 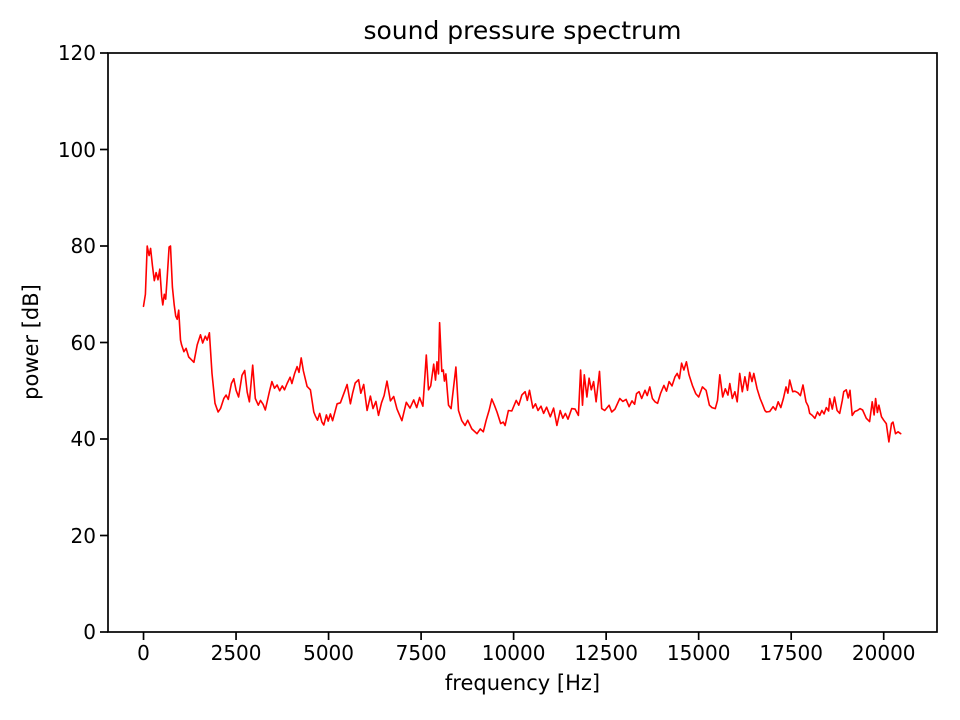 What do you see at coordinates (143, 653) in the screenshot?
I see `x-tick-label: 0` at bounding box center [143, 653].